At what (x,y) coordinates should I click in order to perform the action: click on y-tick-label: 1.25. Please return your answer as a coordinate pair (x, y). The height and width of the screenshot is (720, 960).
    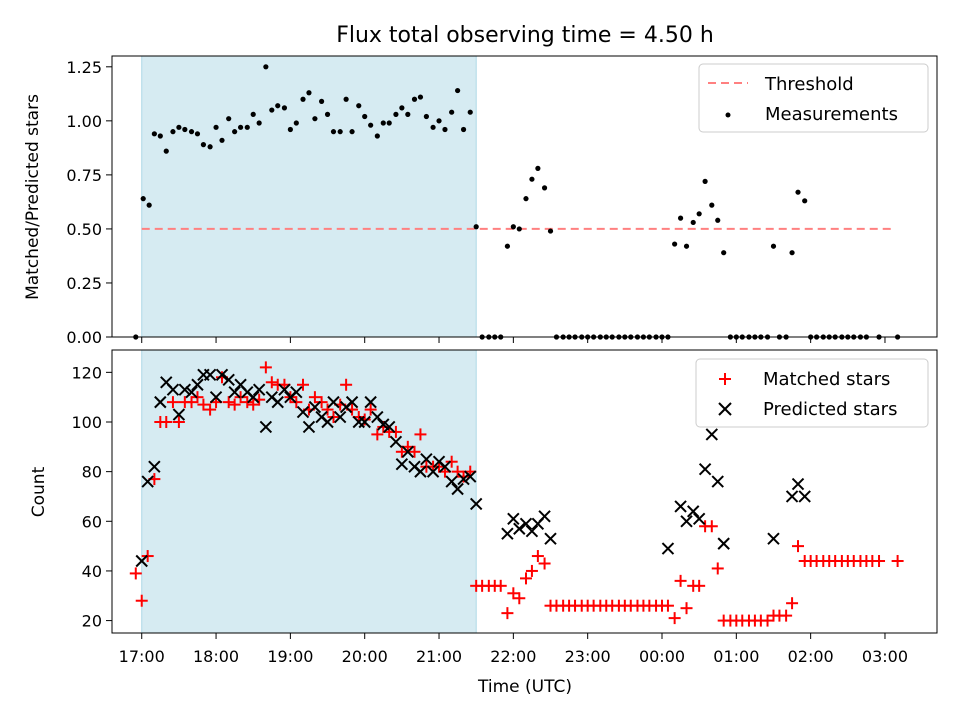
    Looking at the image, I should click on (84, 67).